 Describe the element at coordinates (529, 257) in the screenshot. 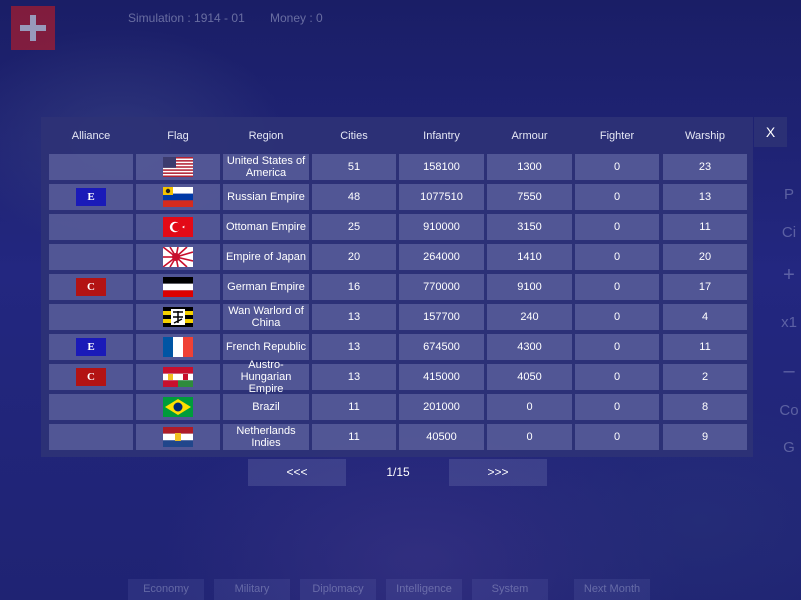

I see `armour-value: 1410` at that location.